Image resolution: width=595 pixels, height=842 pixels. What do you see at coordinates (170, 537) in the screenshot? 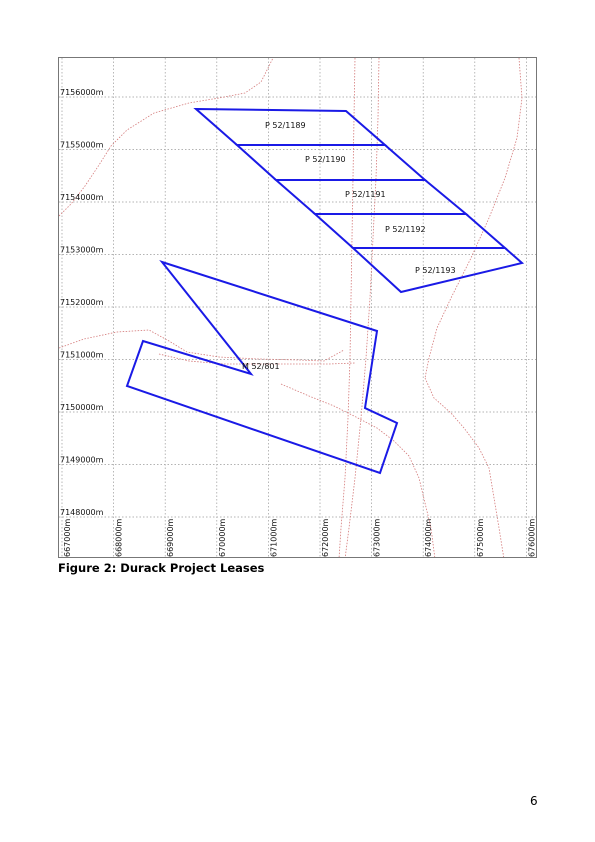
I see `easting-label: 669000m` at bounding box center [170, 537].